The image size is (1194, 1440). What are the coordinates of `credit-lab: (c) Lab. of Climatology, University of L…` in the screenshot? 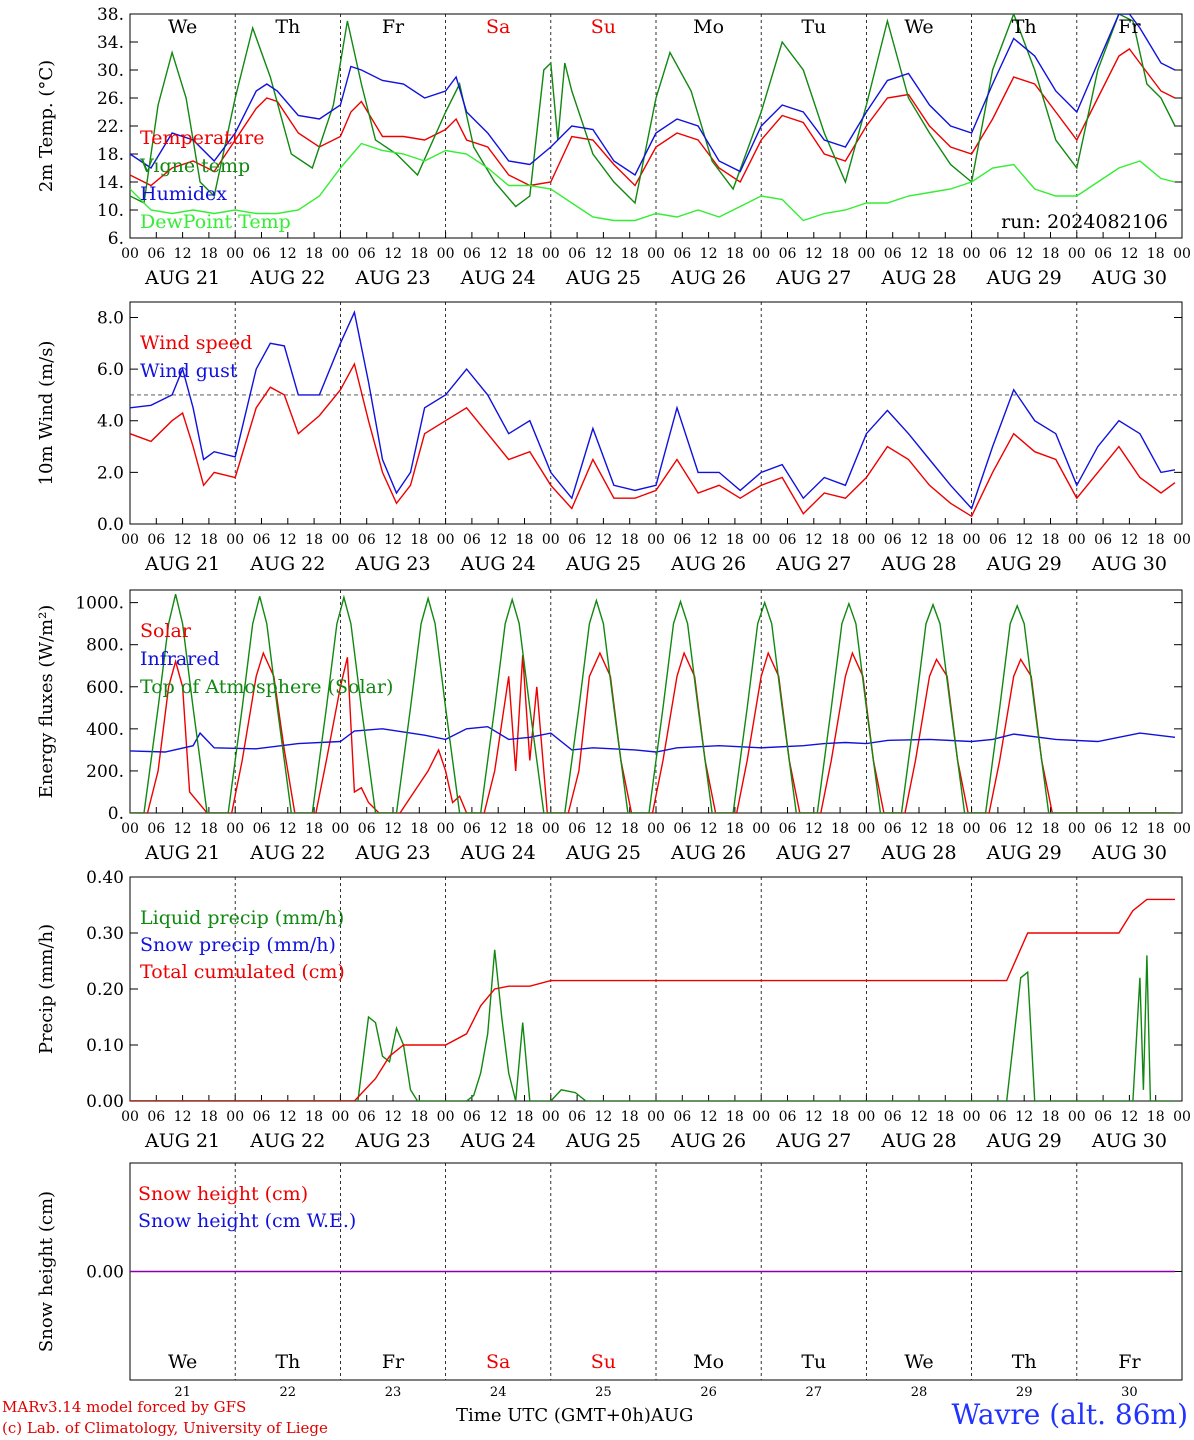 It's located at (165, 1428).